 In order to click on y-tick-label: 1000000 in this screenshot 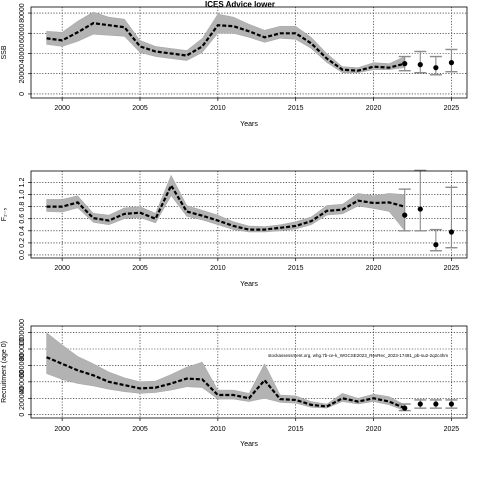, I will do `click(22, 332)`.